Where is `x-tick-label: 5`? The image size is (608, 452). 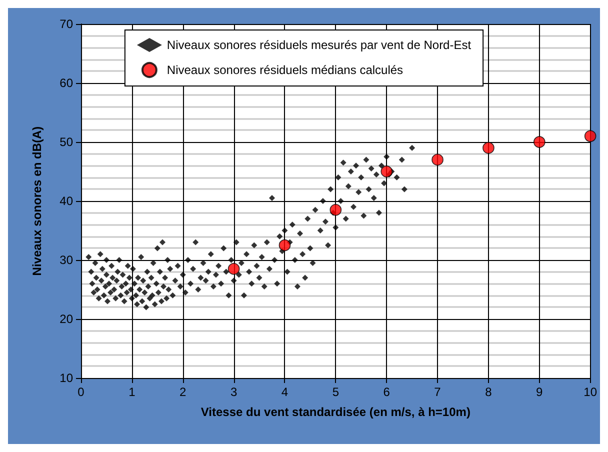 x-tick-label: 5 is located at coordinates (336, 392).